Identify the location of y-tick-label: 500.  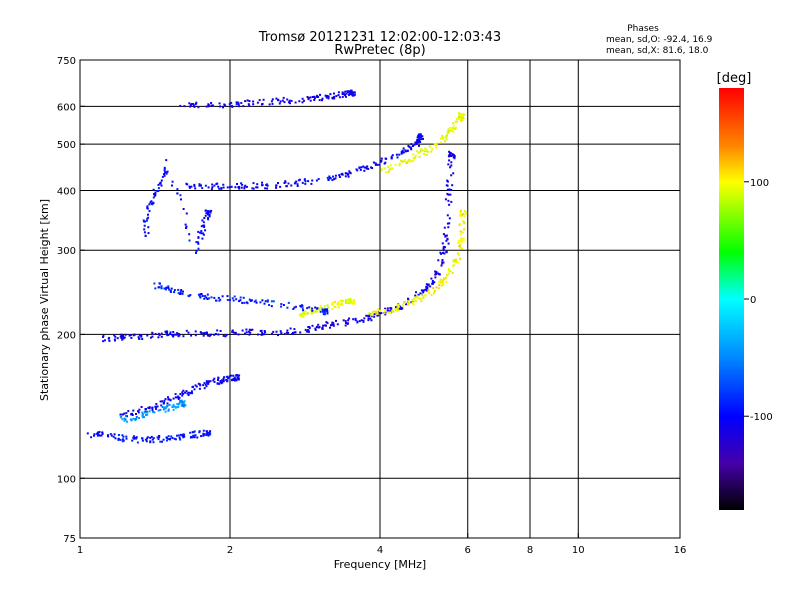
(66, 145).